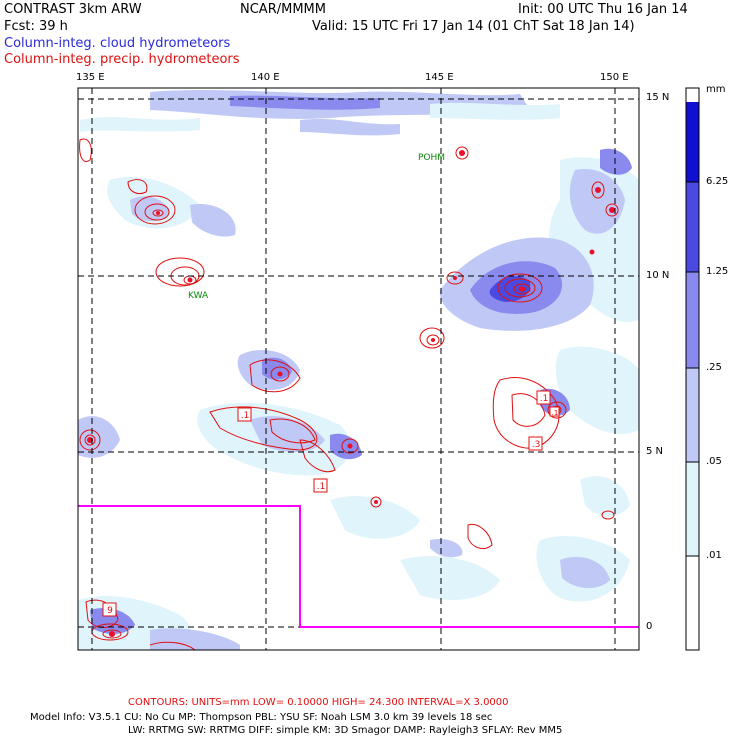 This screenshot has width=740, height=740. I want to click on station-labels: POHM KWA, so click(316, 227).